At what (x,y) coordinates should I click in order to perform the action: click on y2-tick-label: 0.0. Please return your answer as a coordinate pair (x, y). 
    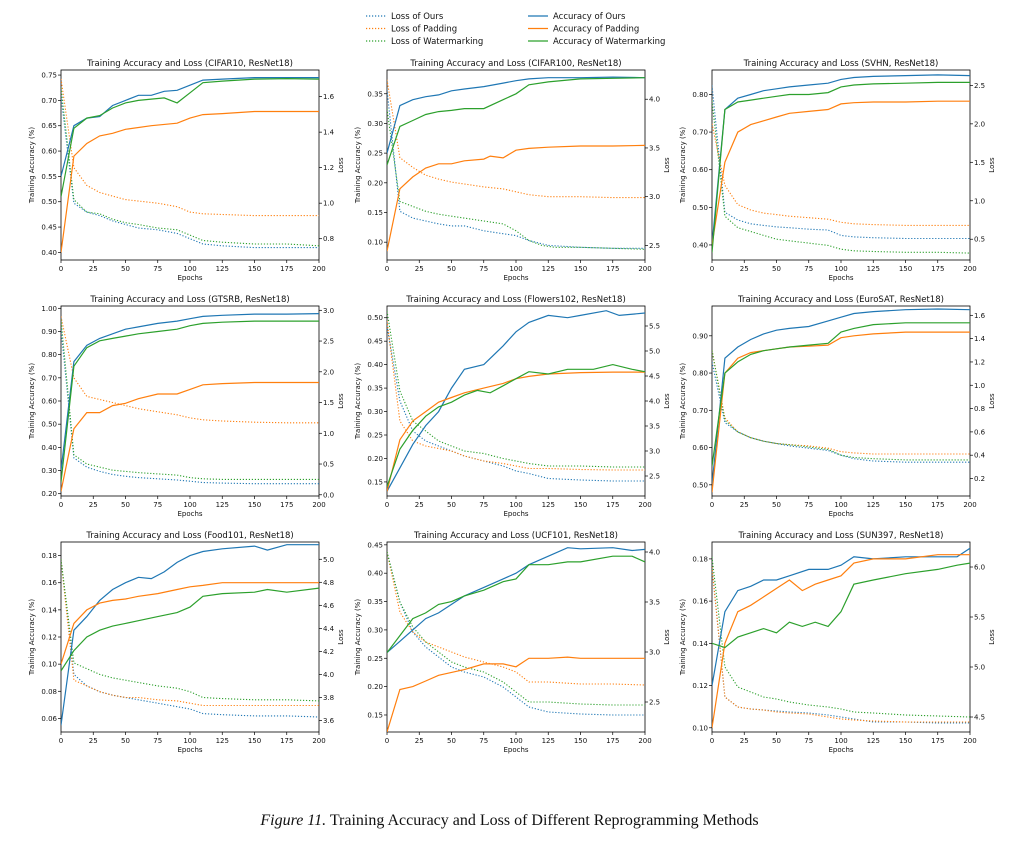
    Looking at the image, I should click on (328, 495).